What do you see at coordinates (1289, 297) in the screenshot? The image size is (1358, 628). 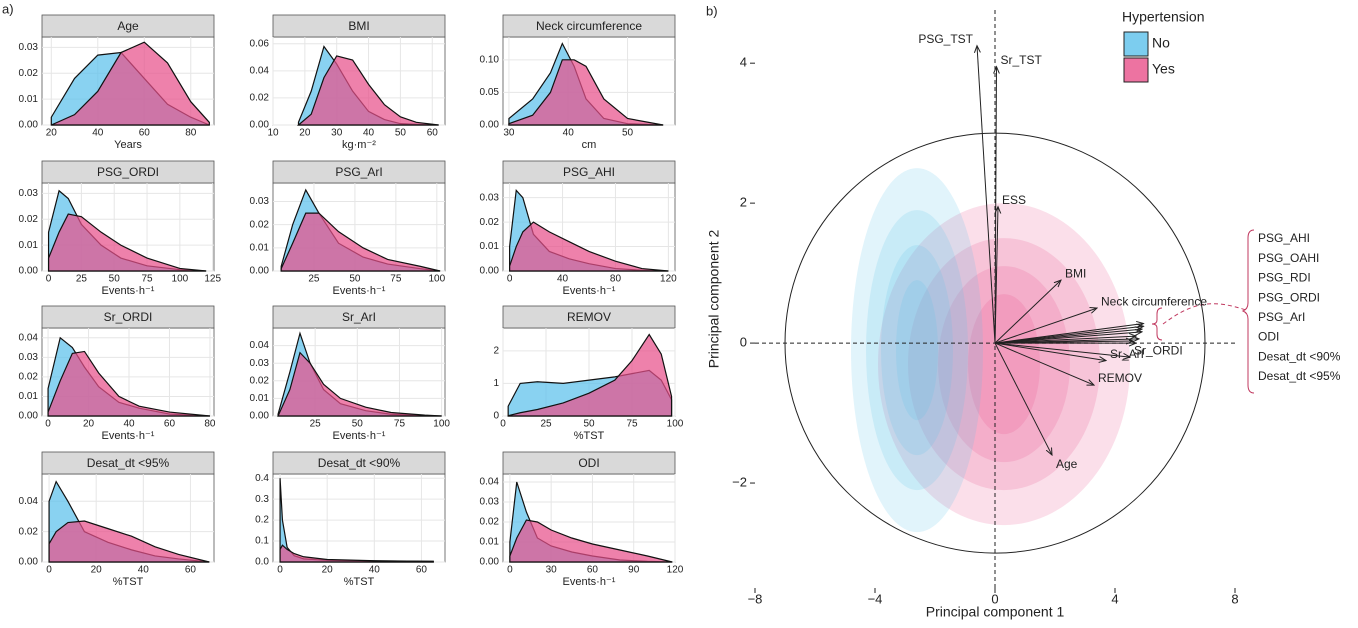 I see `bracket-label: PSG_ORDI` at bounding box center [1289, 297].